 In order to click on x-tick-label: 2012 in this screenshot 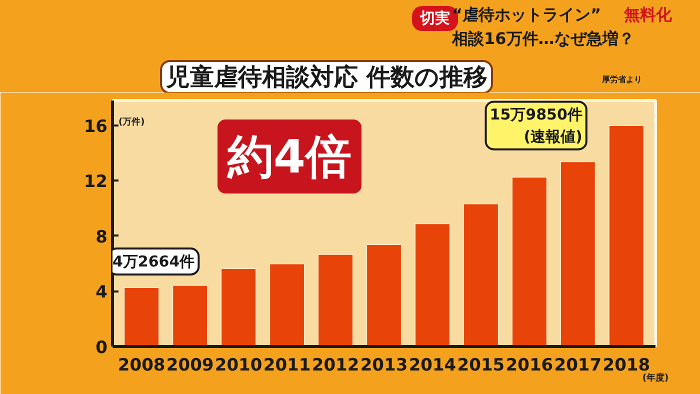, I will do `click(336, 366)`.